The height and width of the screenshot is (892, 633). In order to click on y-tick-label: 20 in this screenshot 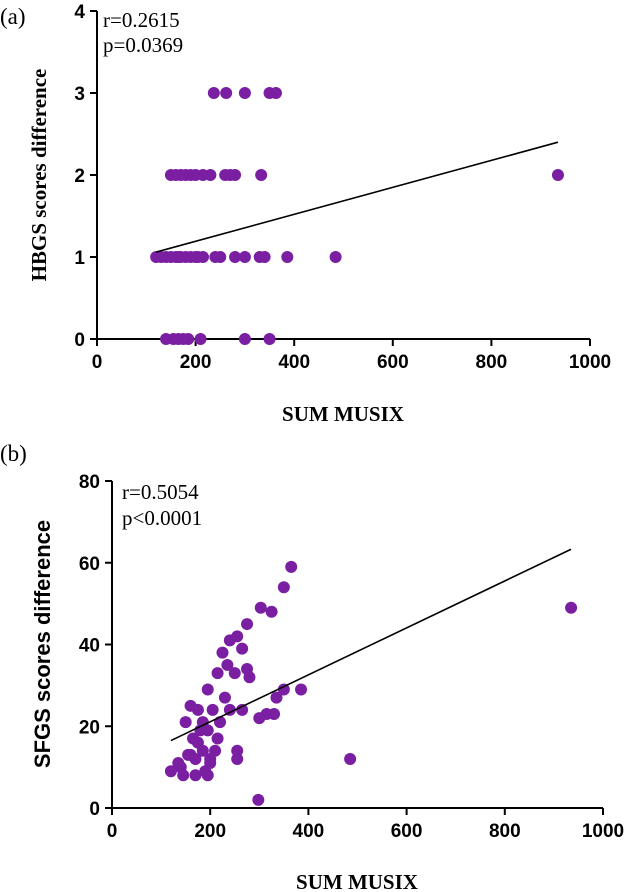, I will do `click(89, 727)`.